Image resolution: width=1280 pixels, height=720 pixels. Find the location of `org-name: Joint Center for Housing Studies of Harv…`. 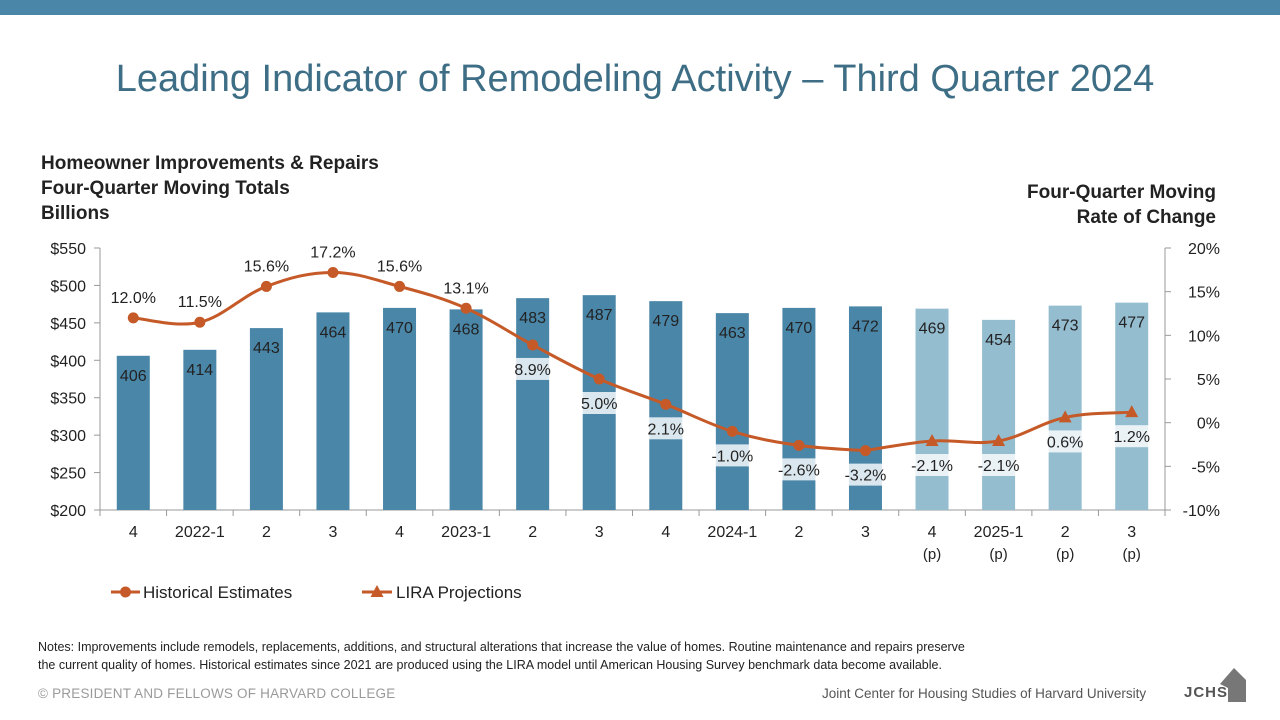

org-name: Joint Center for Housing Studies of Harv… is located at coordinates (984, 693).